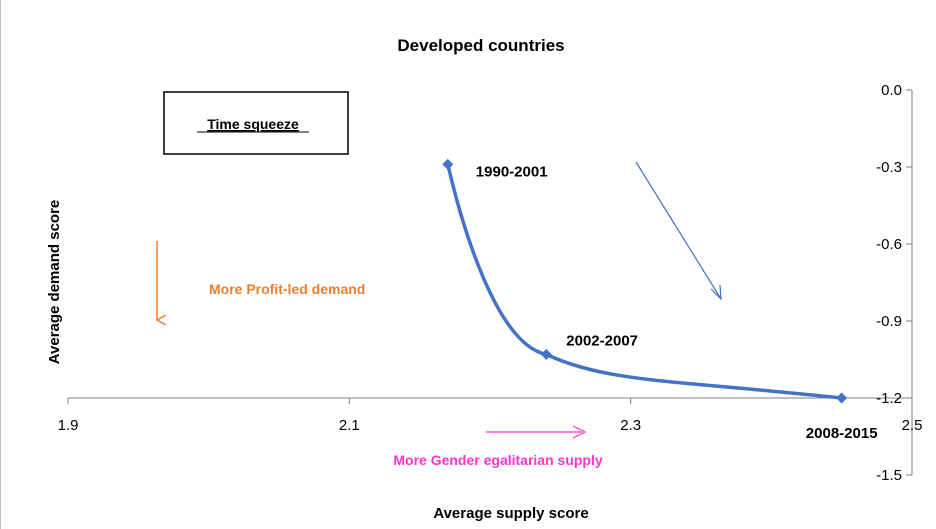 This screenshot has height=529, width=936. What do you see at coordinates (253, 124) in the screenshot?
I see `time-squeeze-text: Time squeeze` at bounding box center [253, 124].